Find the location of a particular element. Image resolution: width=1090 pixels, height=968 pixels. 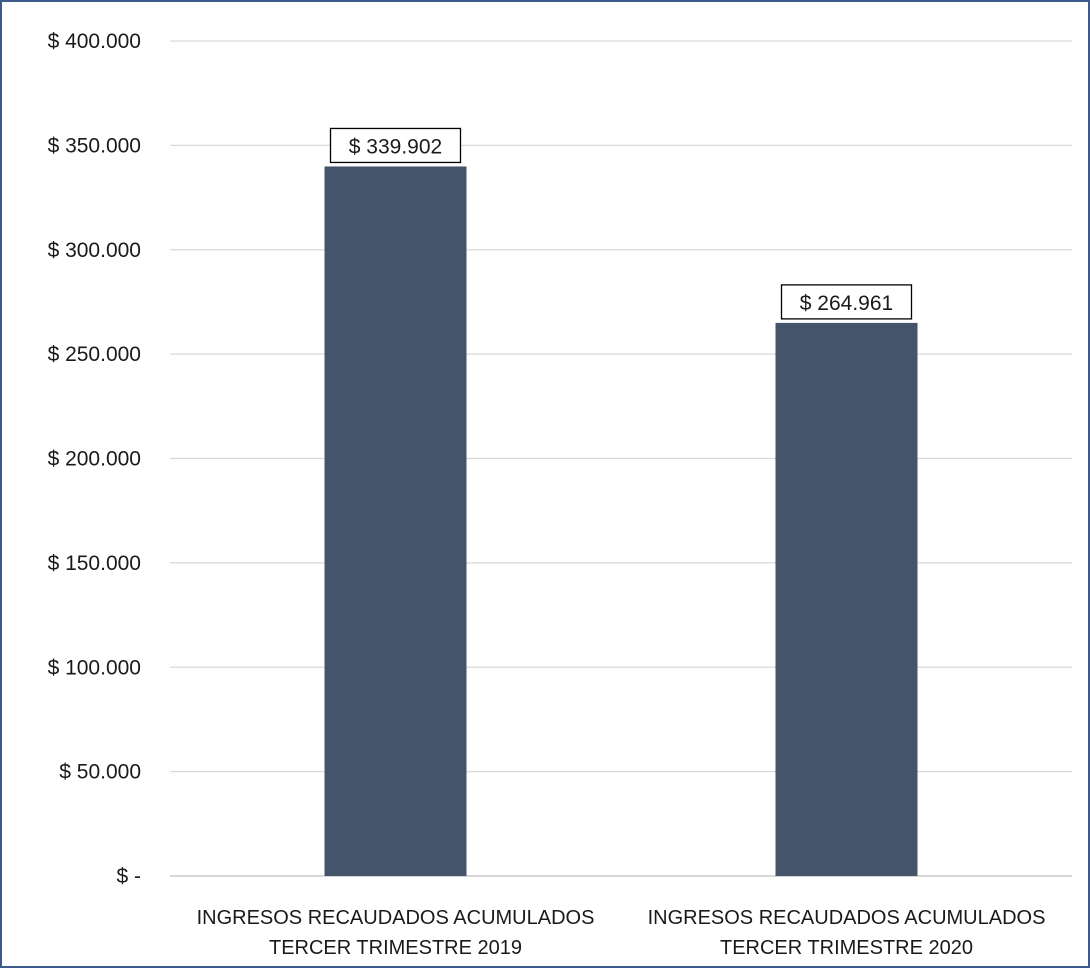

y-tick-label: $ 100.000 is located at coordinates (94, 667).